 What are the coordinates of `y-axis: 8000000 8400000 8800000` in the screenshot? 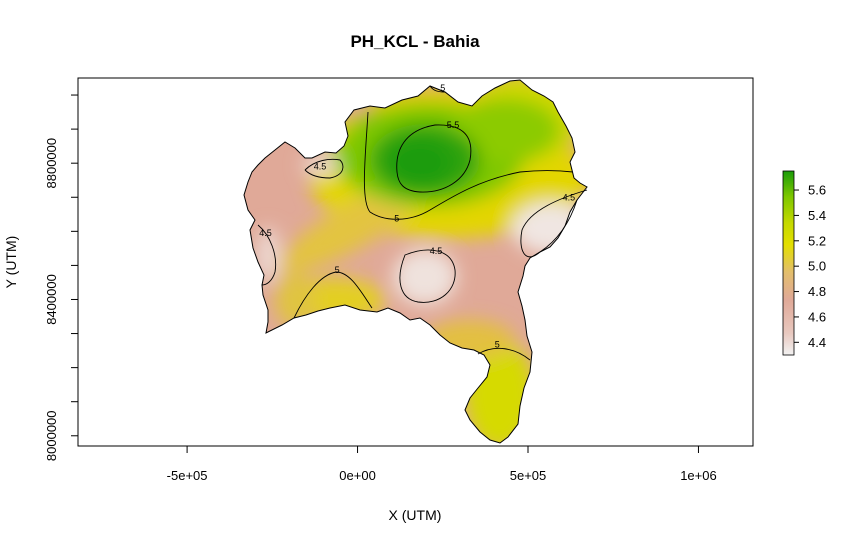 It's located at (61, 277).